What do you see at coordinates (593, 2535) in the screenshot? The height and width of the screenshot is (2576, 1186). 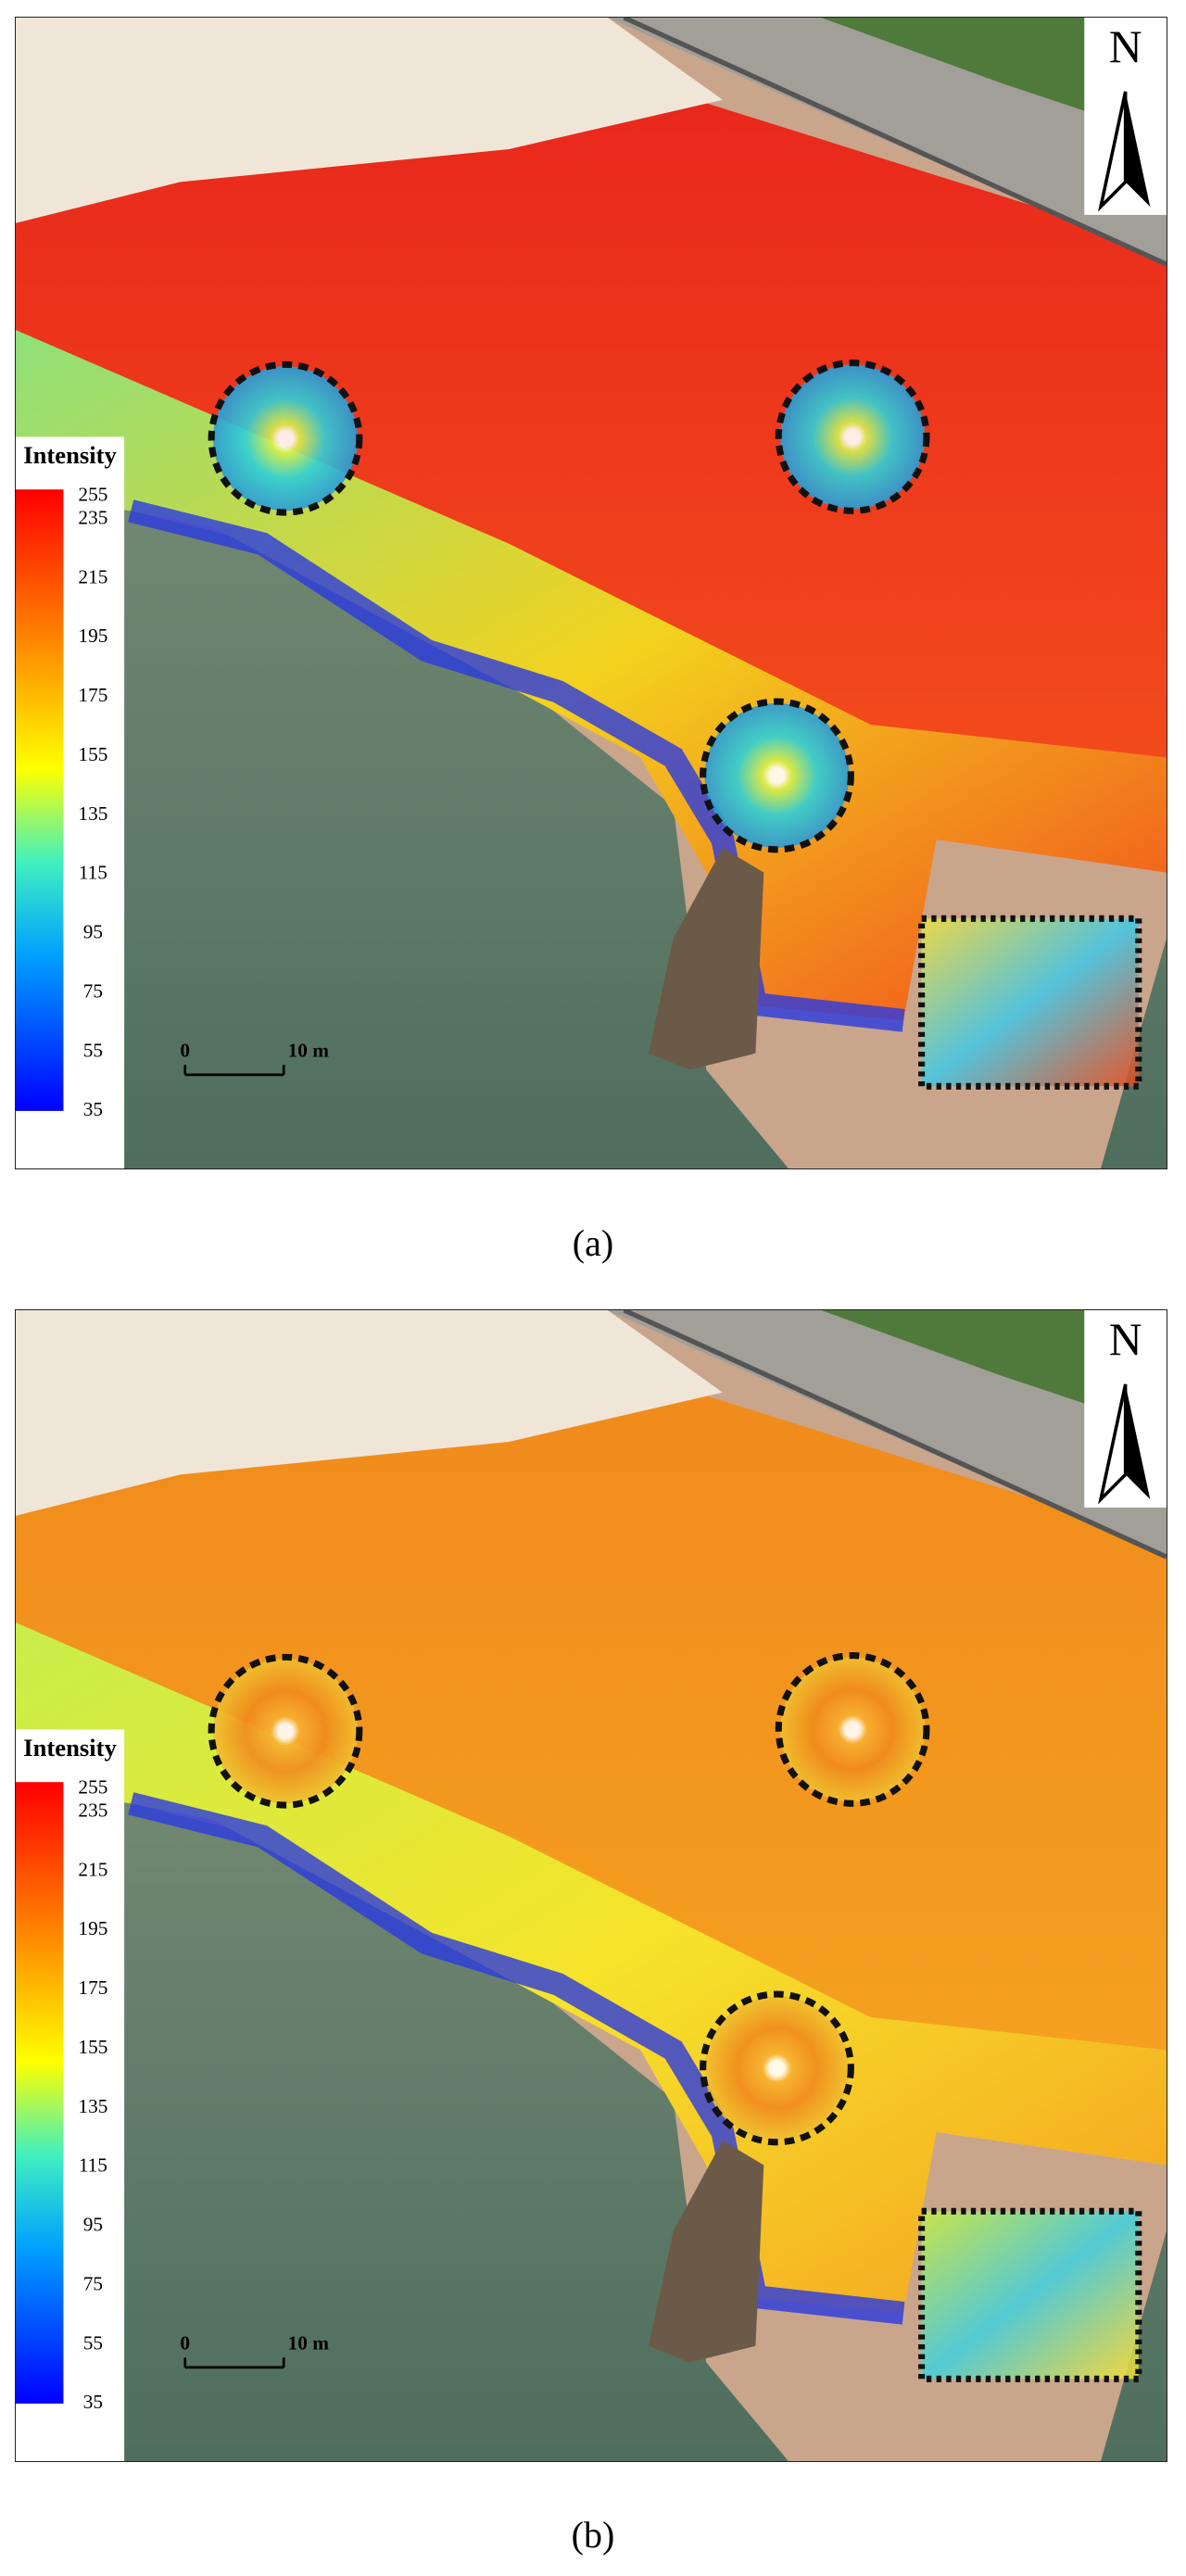 I see `panel-caption: (b)` at bounding box center [593, 2535].